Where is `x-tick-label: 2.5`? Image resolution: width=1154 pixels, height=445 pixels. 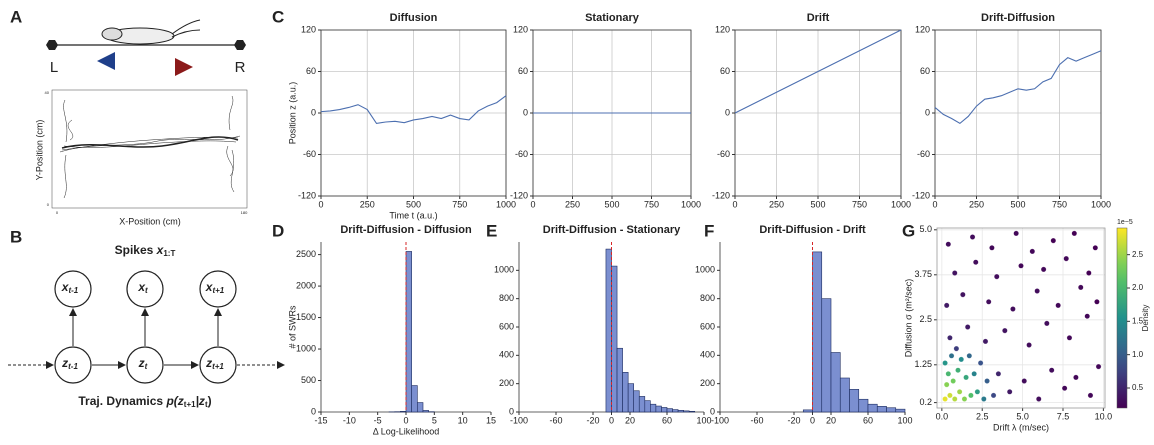
x-tick-label: 2.5 is located at coordinates (982, 416).